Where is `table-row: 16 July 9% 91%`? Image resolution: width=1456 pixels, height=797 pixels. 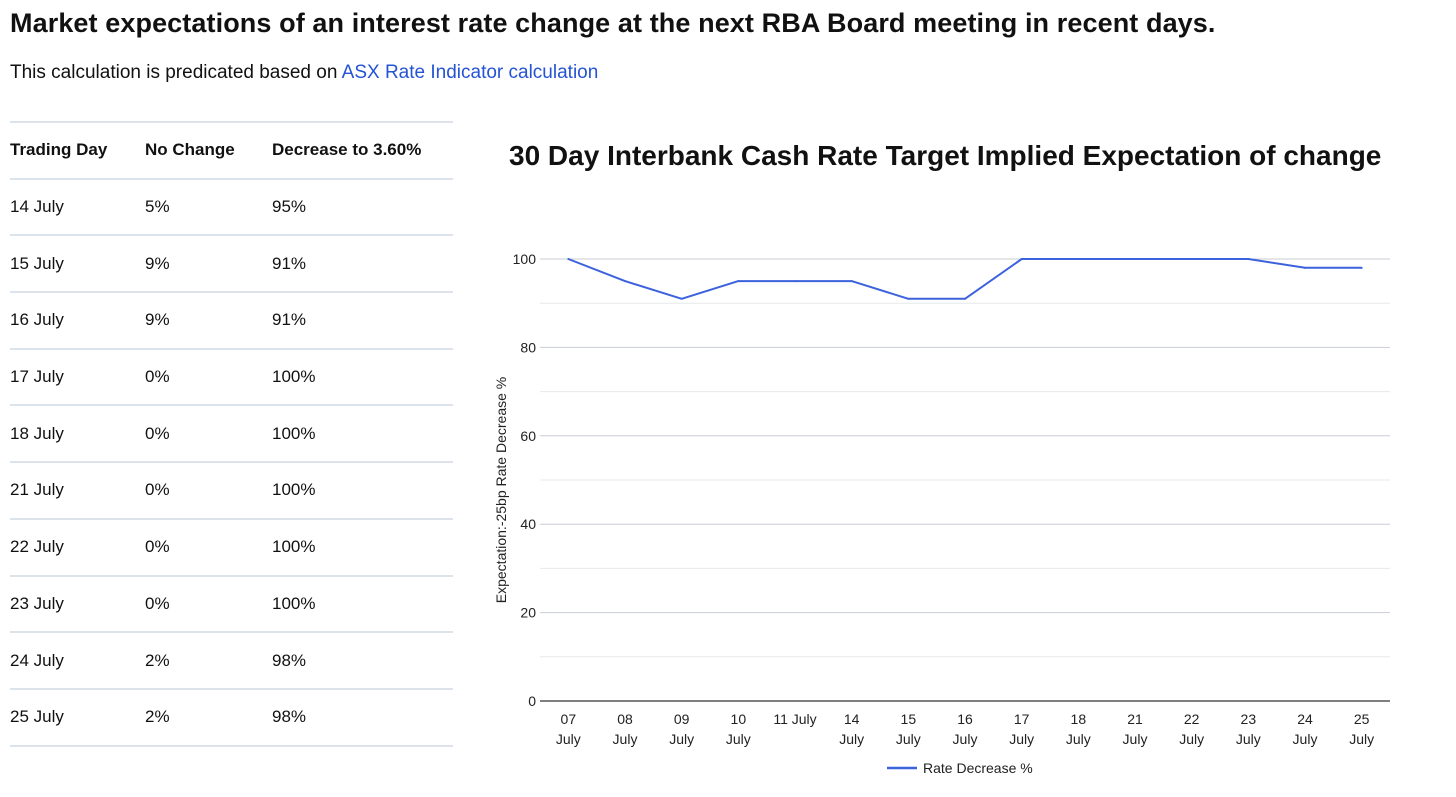
table-row: 16 July 9% 91% is located at coordinates (231, 320).